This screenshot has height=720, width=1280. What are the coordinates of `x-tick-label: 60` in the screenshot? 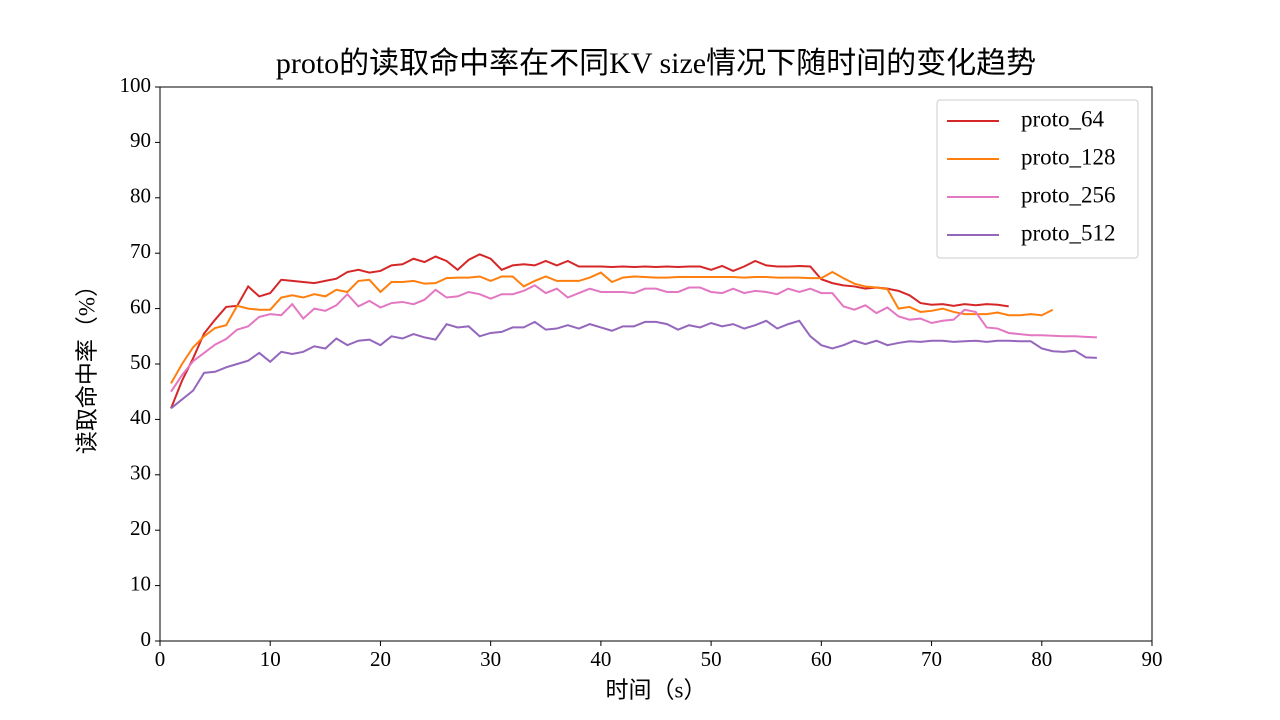 It's located at (821, 659).